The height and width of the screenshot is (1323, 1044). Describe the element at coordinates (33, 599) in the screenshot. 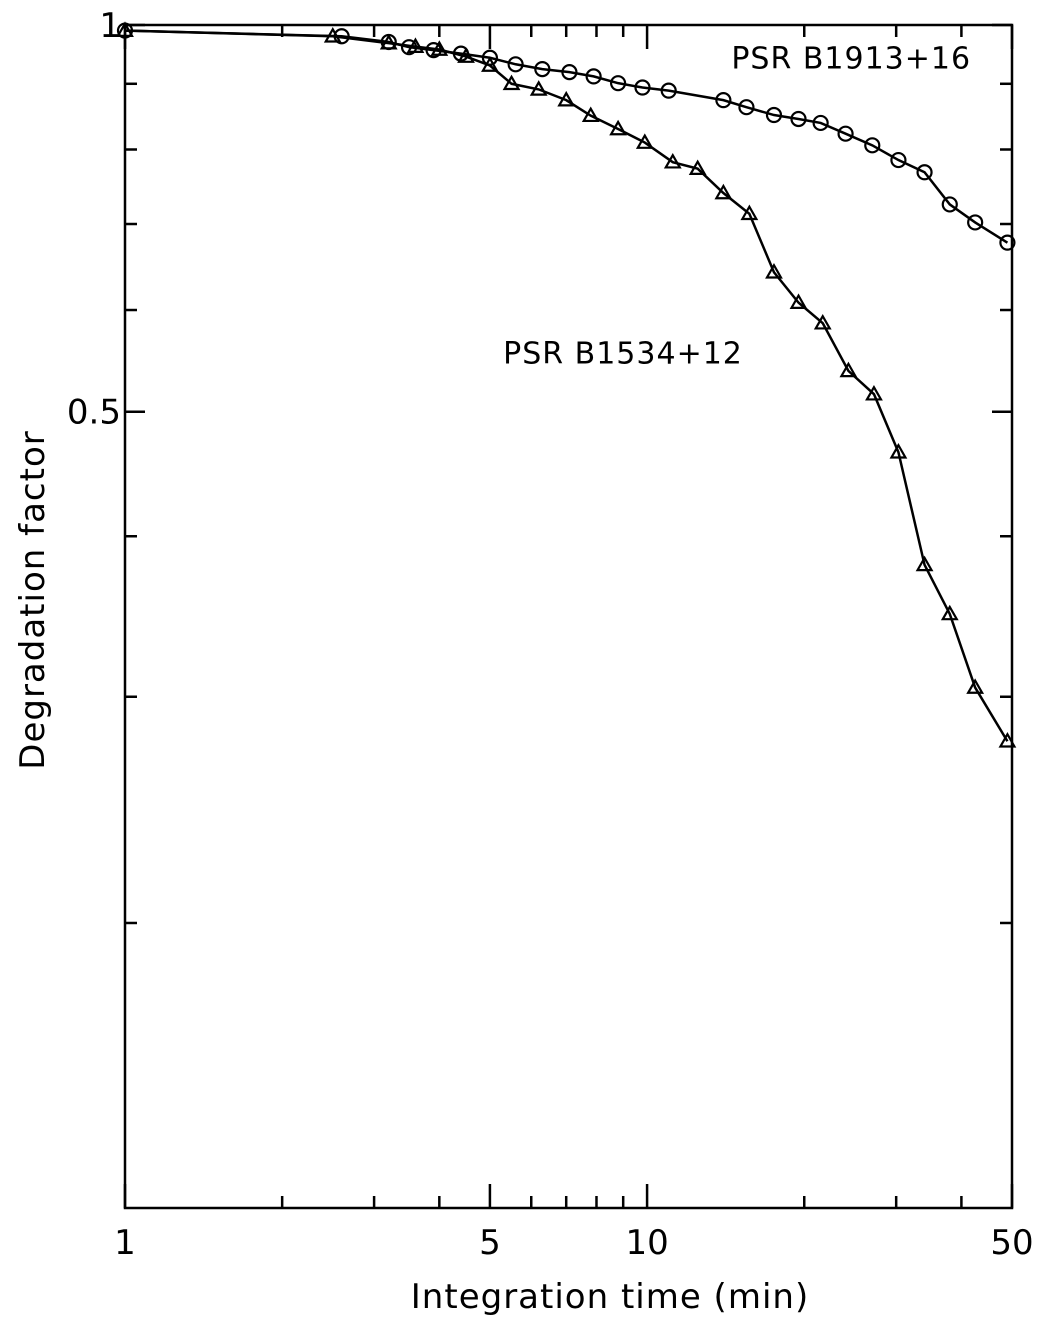

I see `y-axis-label: Degradation factor` at that location.